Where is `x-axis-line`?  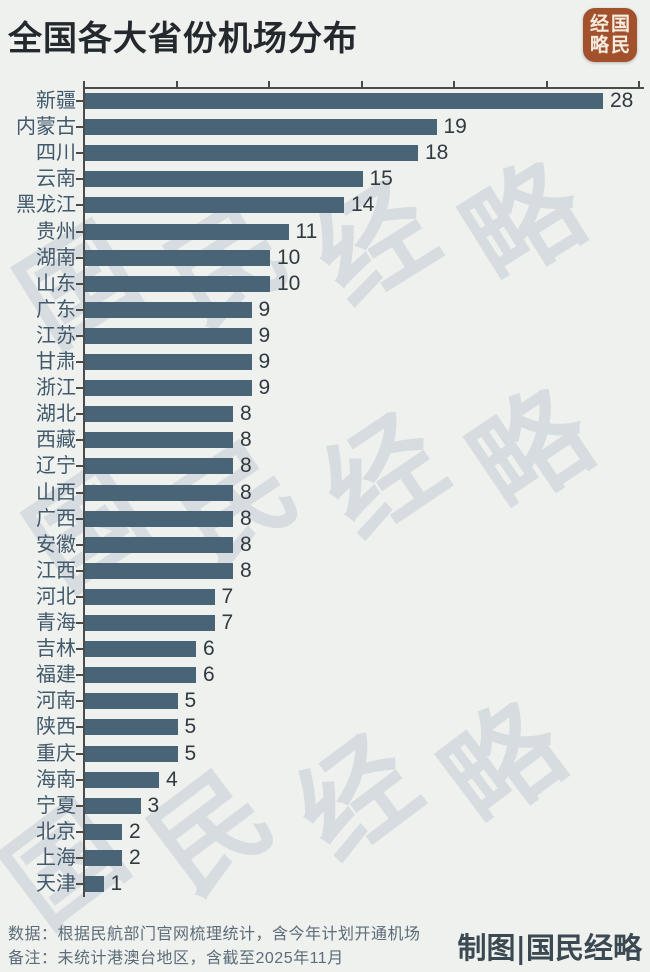
x-axis-line is located at coordinates (363, 88).